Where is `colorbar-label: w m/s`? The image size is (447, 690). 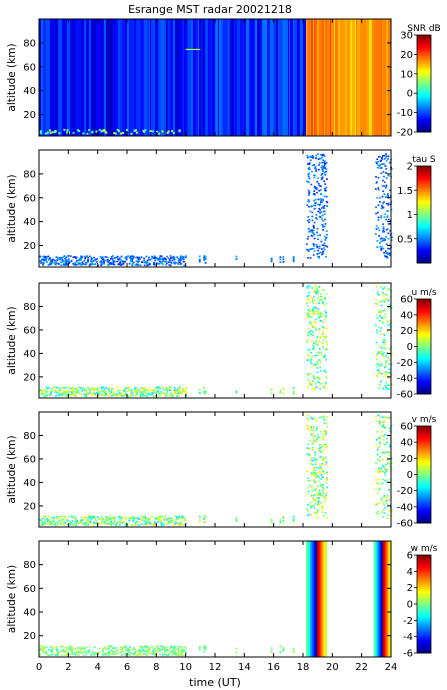
colorbar-label: w m/s is located at coordinates (424, 549).